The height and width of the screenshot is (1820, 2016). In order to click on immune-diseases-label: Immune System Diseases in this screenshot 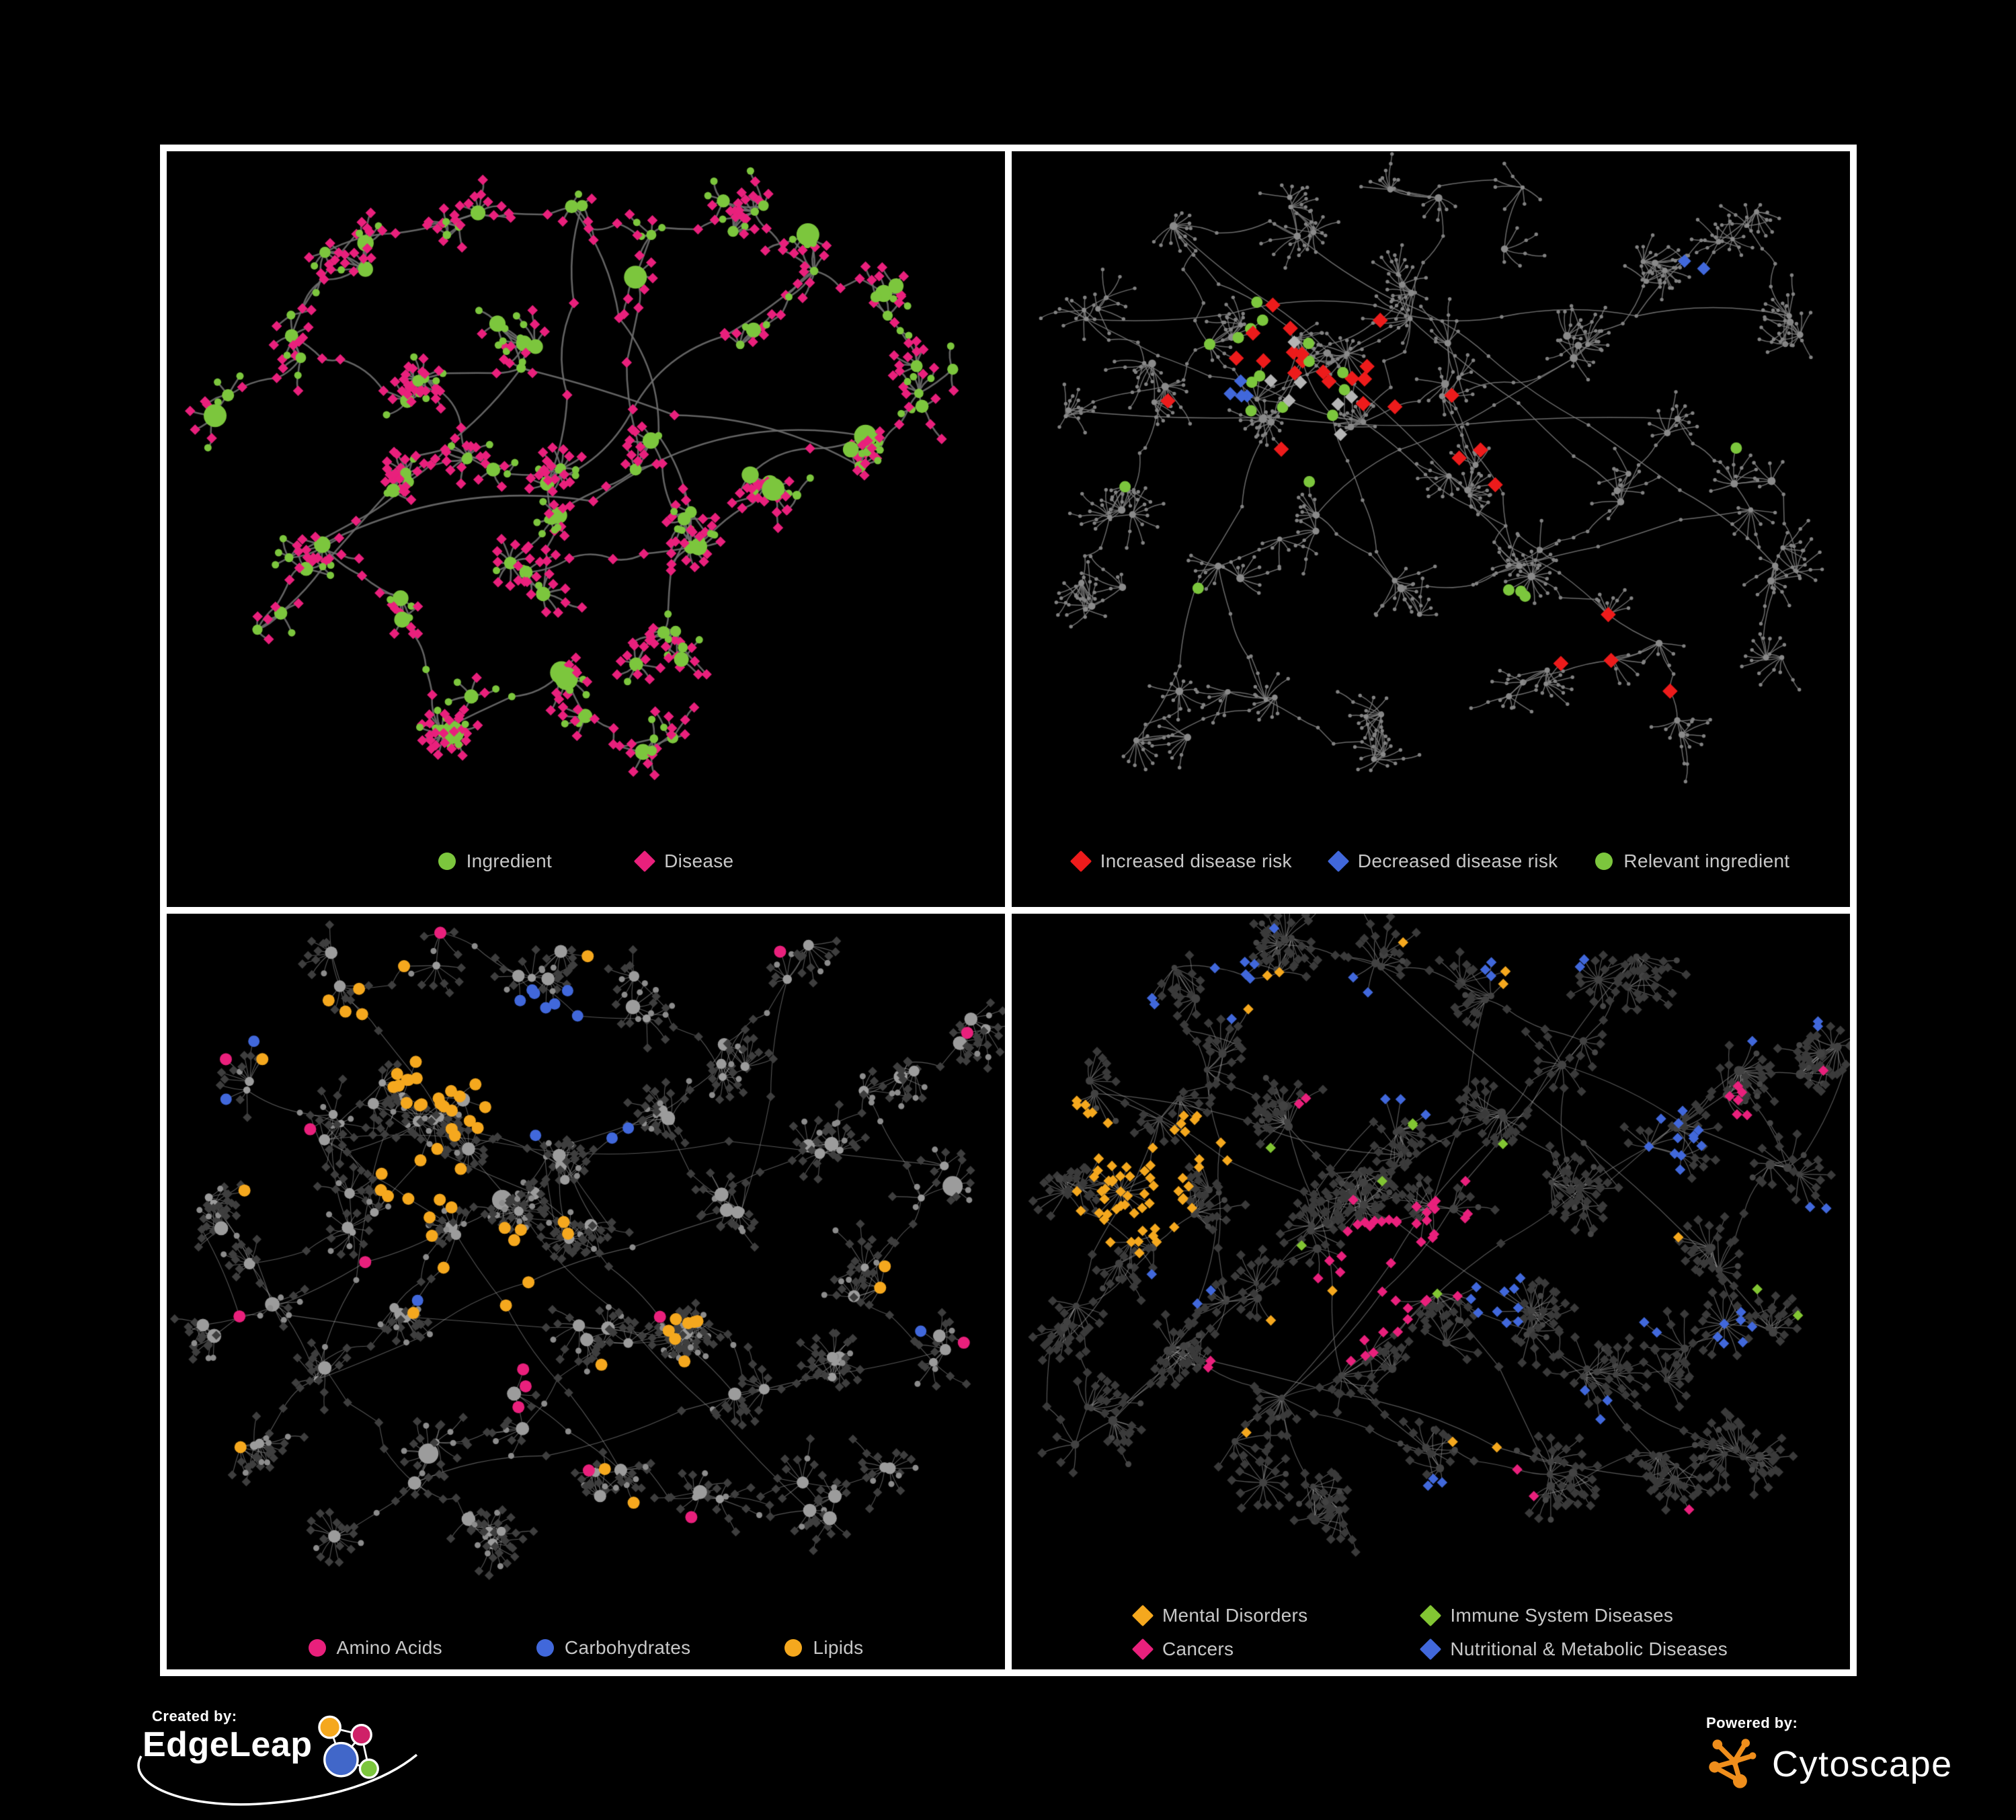, I will do `click(1562, 1615)`.